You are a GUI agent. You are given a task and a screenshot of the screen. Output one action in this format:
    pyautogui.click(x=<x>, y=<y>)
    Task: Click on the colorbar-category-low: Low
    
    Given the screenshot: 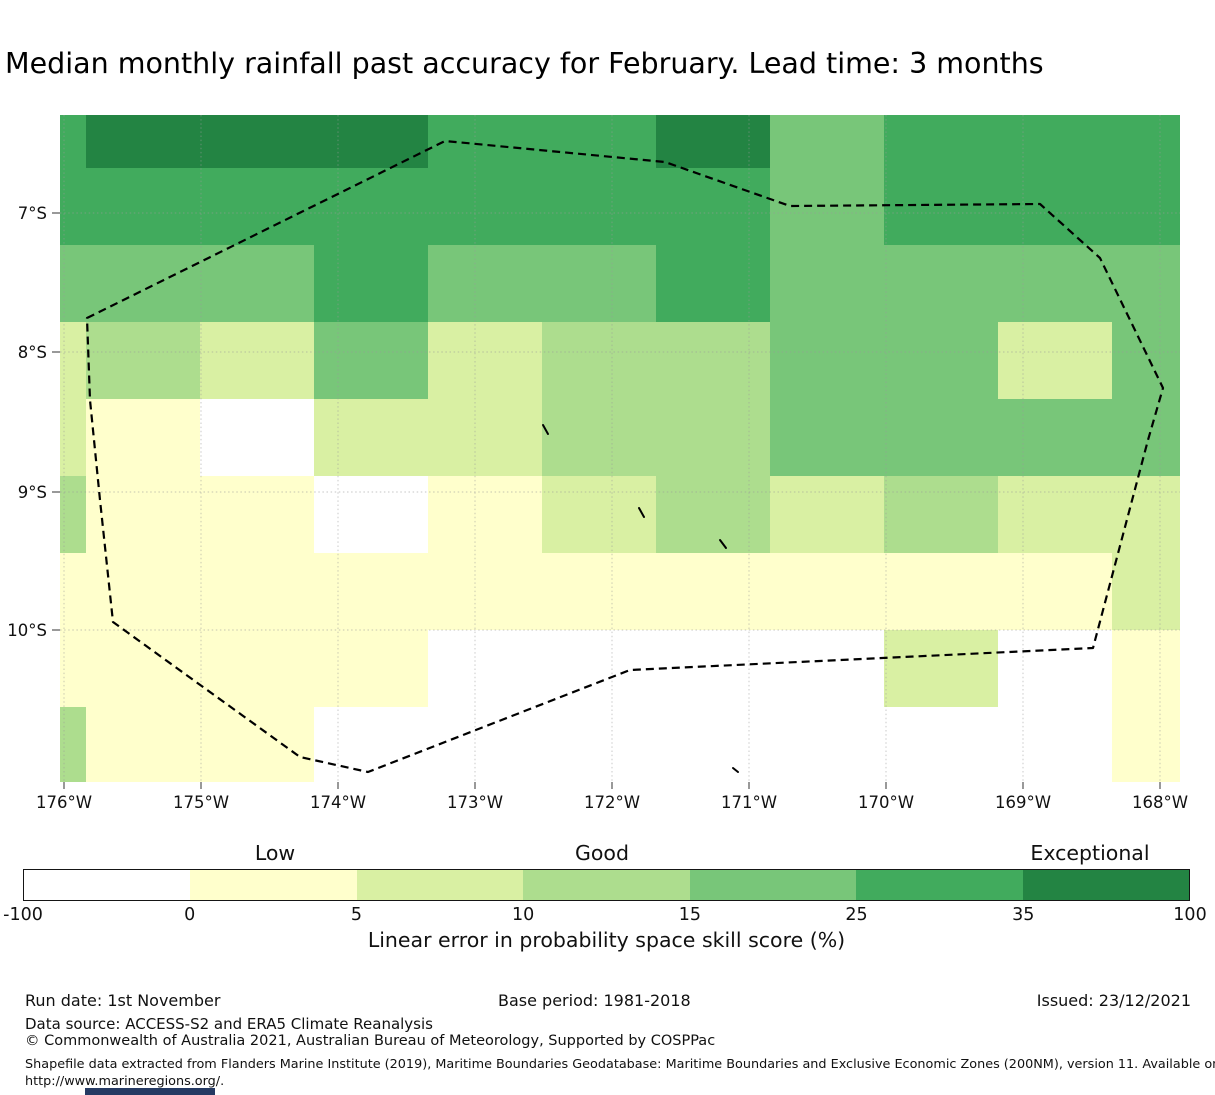 What is the action you would take?
    pyautogui.click(x=275, y=853)
    